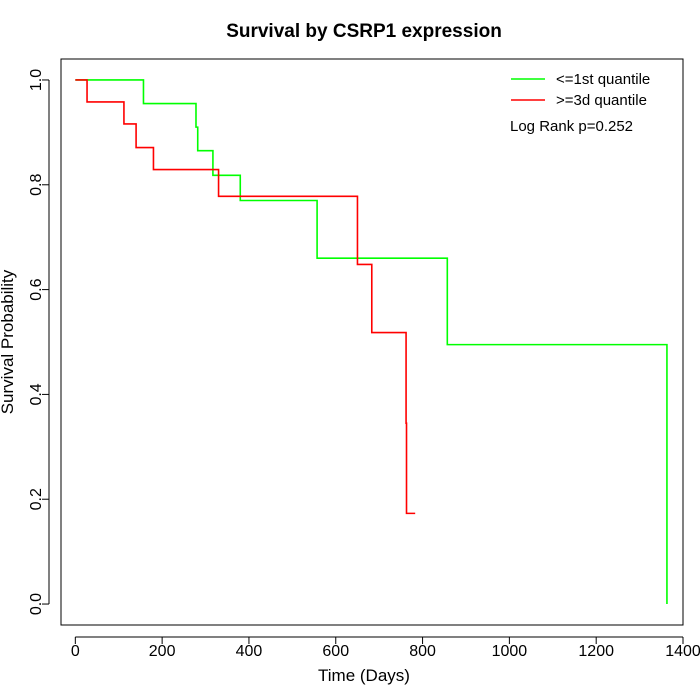 The image size is (700, 700). Describe the element at coordinates (385, 648) in the screenshot. I see `x-axis: 0 200 400 600 800 1000 1200 1400` at that location.